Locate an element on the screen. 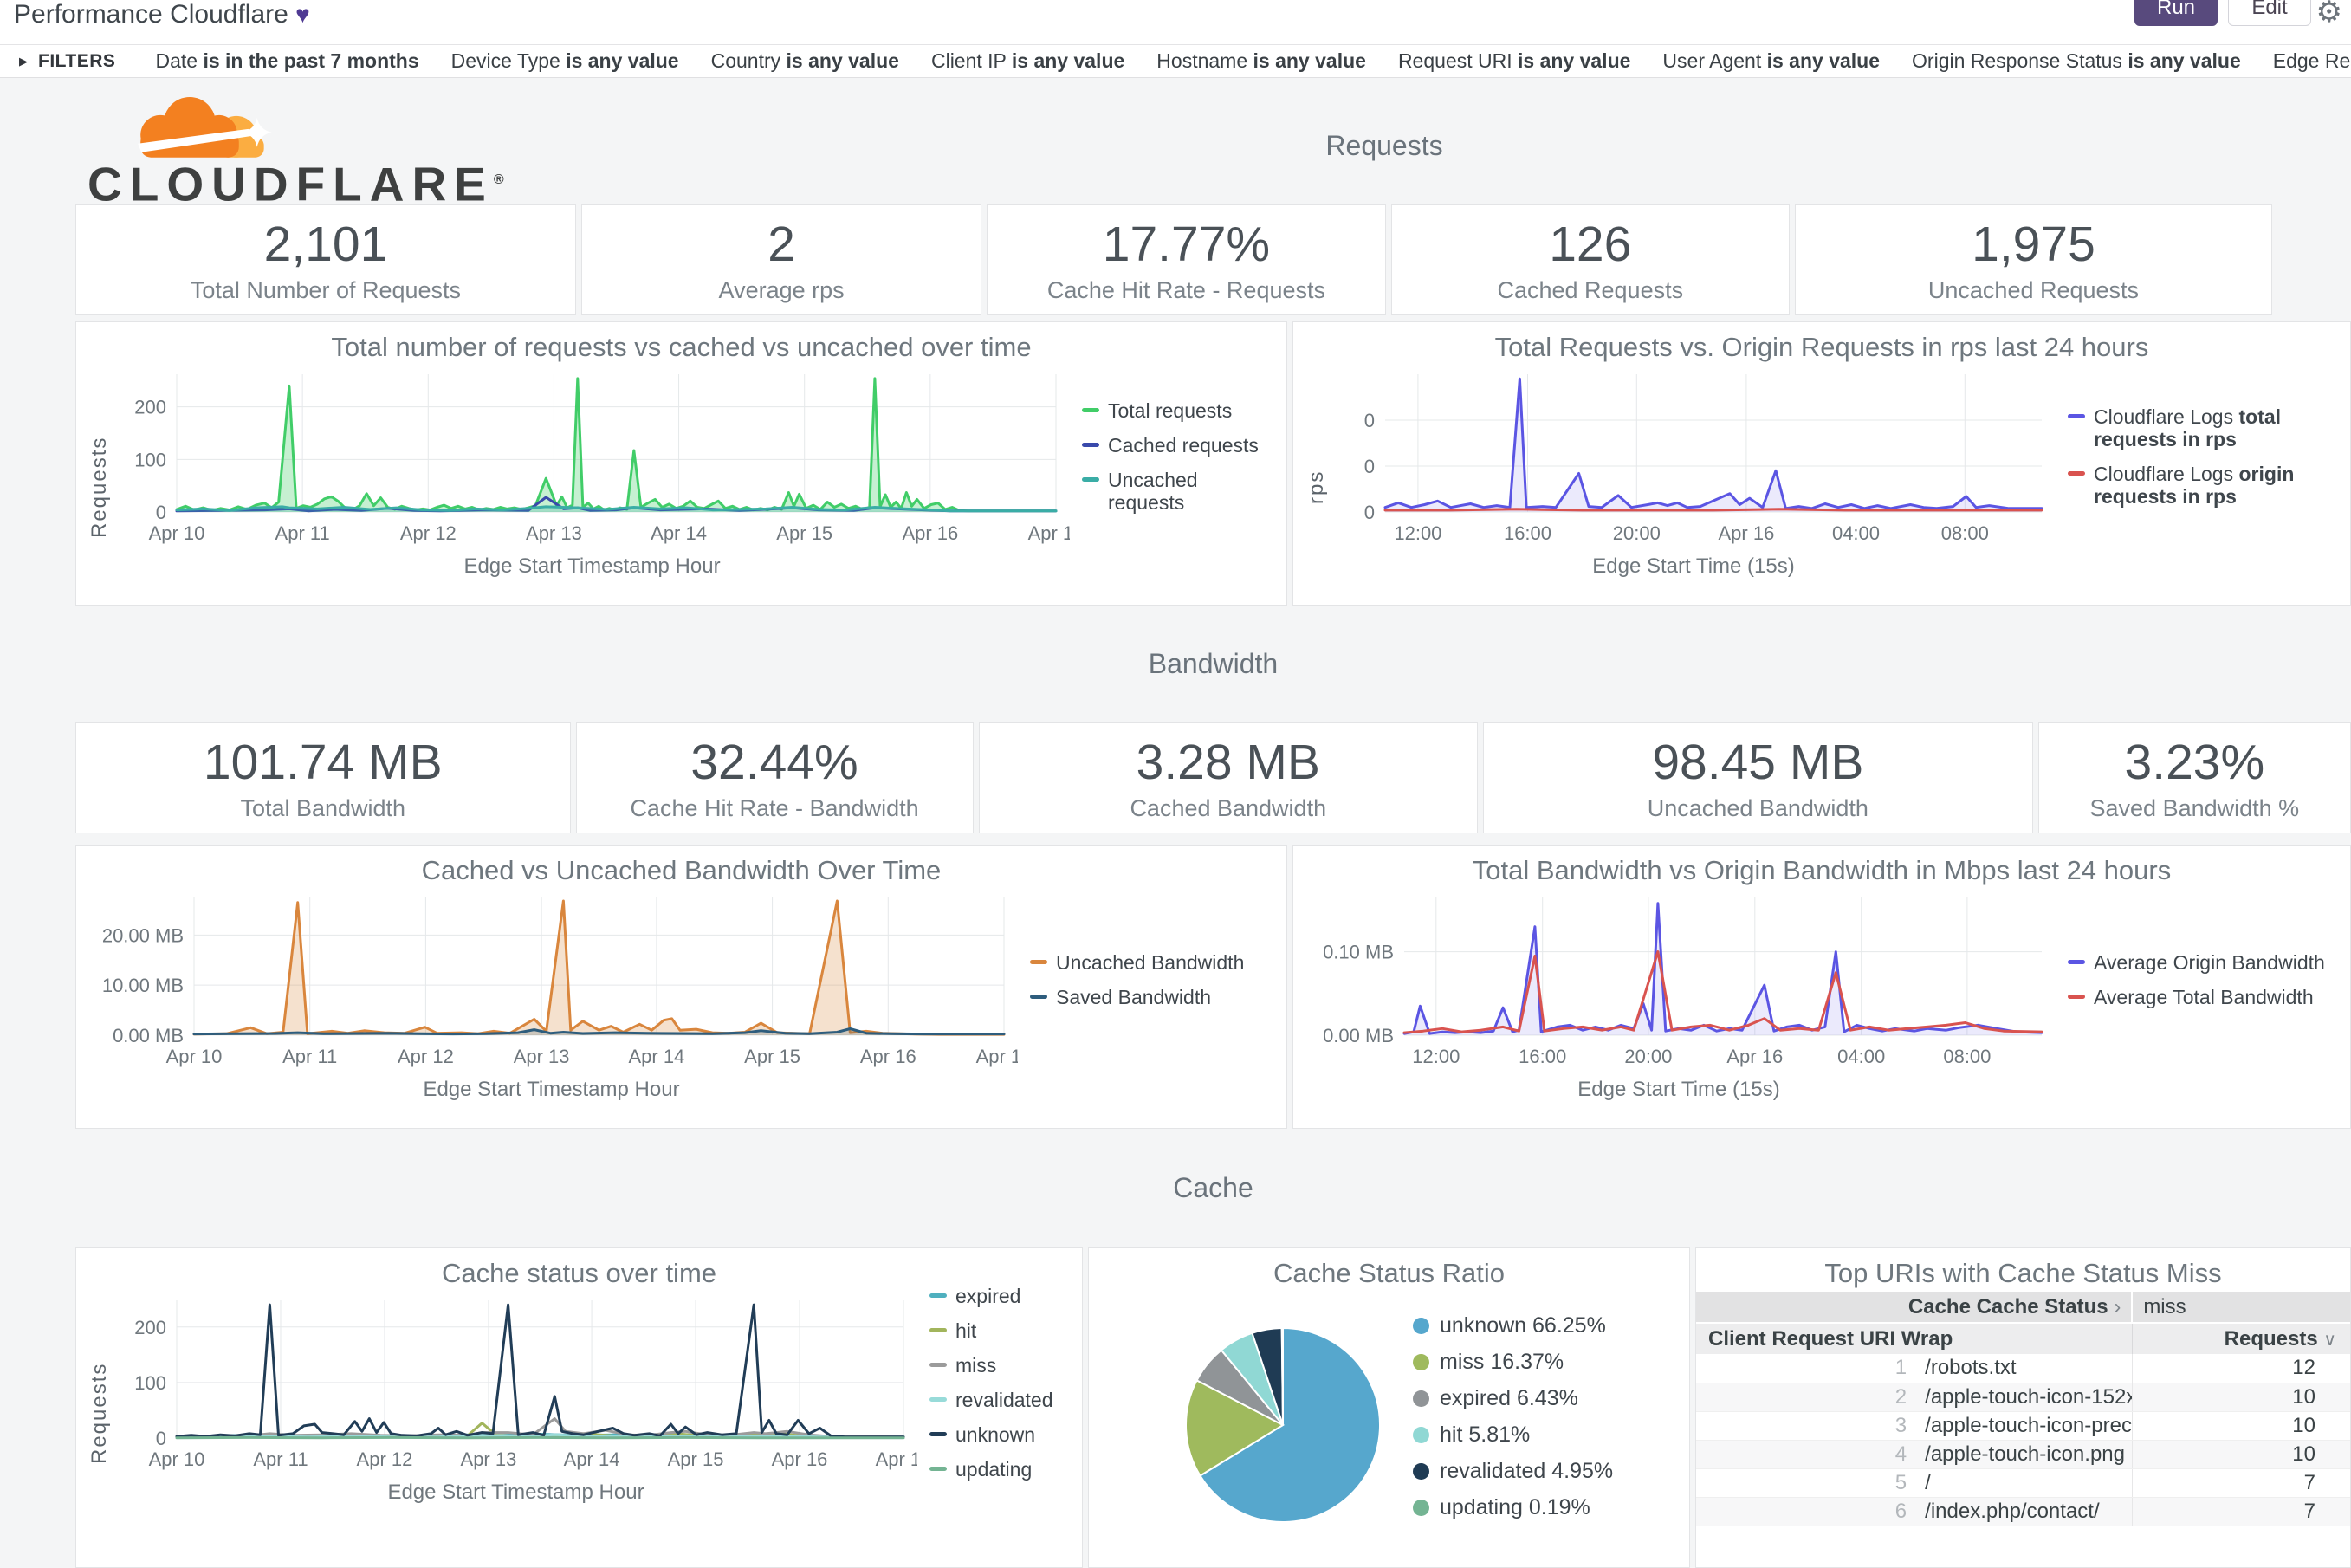  kpi-tile: 2,101 Total Number of Requests is located at coordinates (325, 259).